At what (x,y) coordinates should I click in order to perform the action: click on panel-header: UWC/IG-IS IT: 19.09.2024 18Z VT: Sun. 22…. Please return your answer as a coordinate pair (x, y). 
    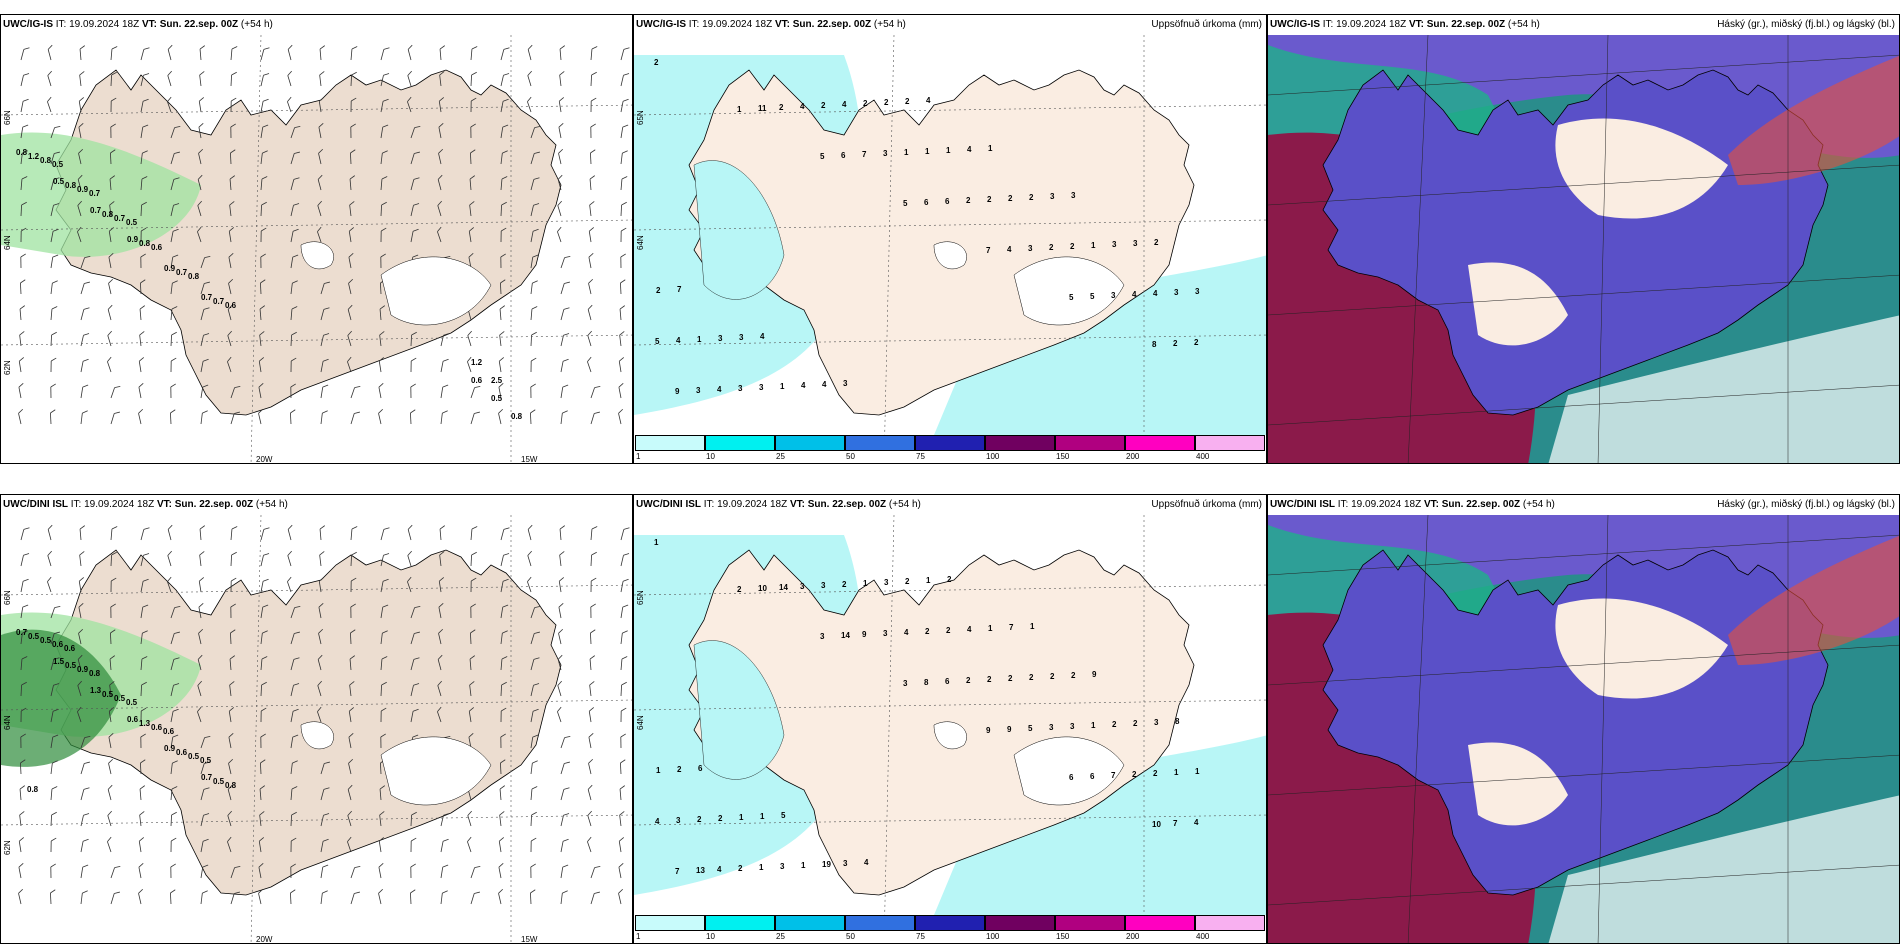
    Looking at the image, I should click on (138, 24).